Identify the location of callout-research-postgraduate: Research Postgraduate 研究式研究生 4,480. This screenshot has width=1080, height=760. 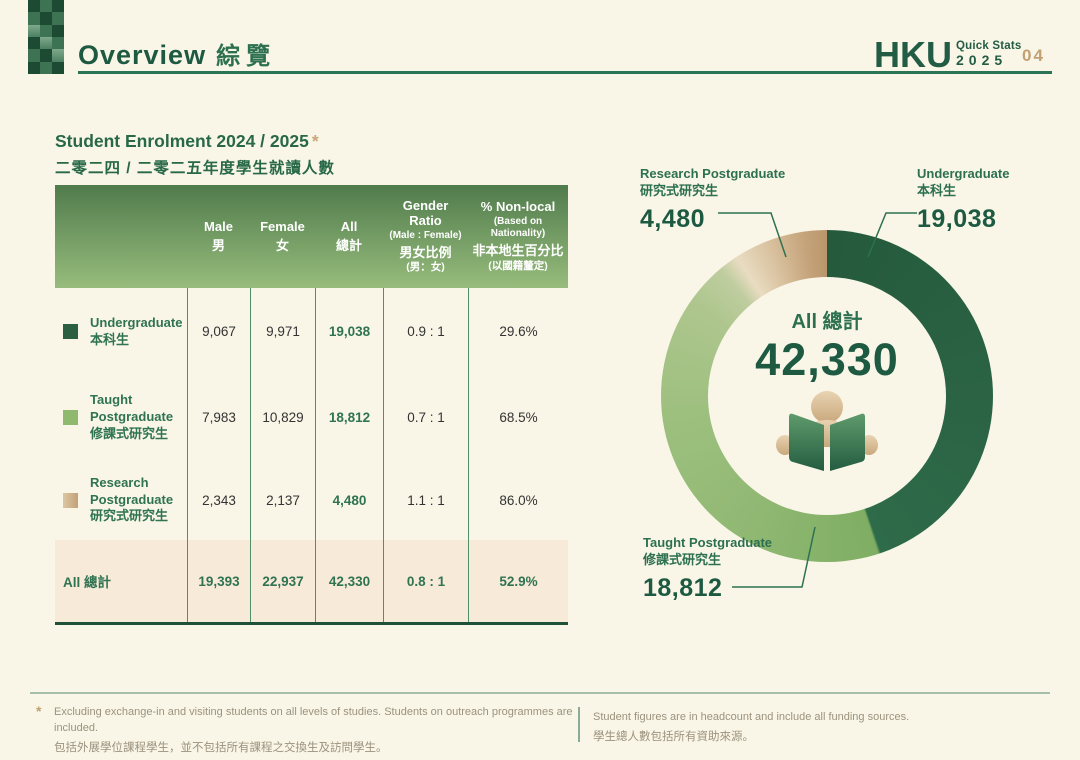
(712, 200).